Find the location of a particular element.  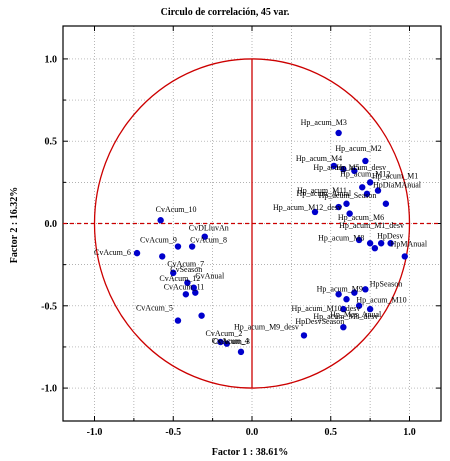

point-label: Hp_acum_Season is located at coordinates (348, 195).